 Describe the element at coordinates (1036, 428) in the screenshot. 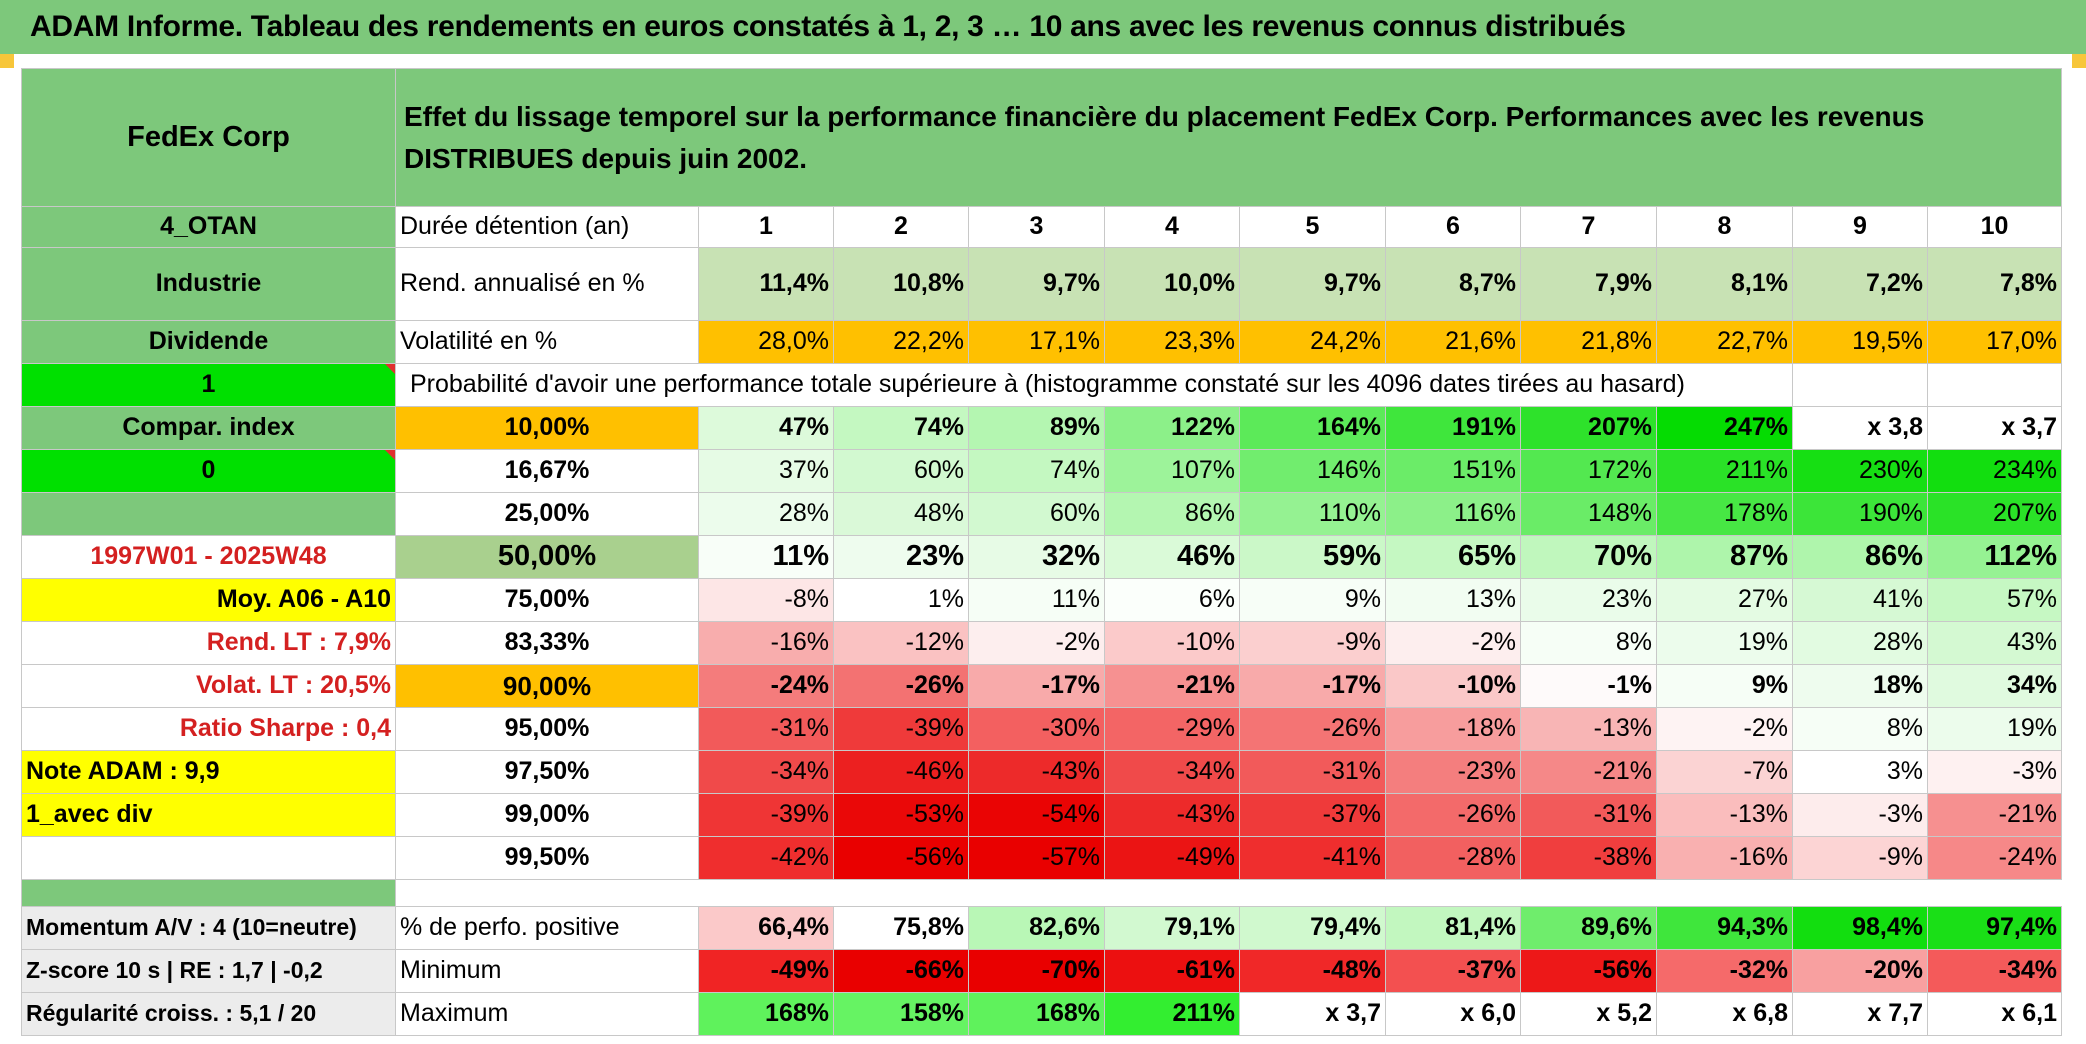

I see `prob-cell: 89%` at that location.